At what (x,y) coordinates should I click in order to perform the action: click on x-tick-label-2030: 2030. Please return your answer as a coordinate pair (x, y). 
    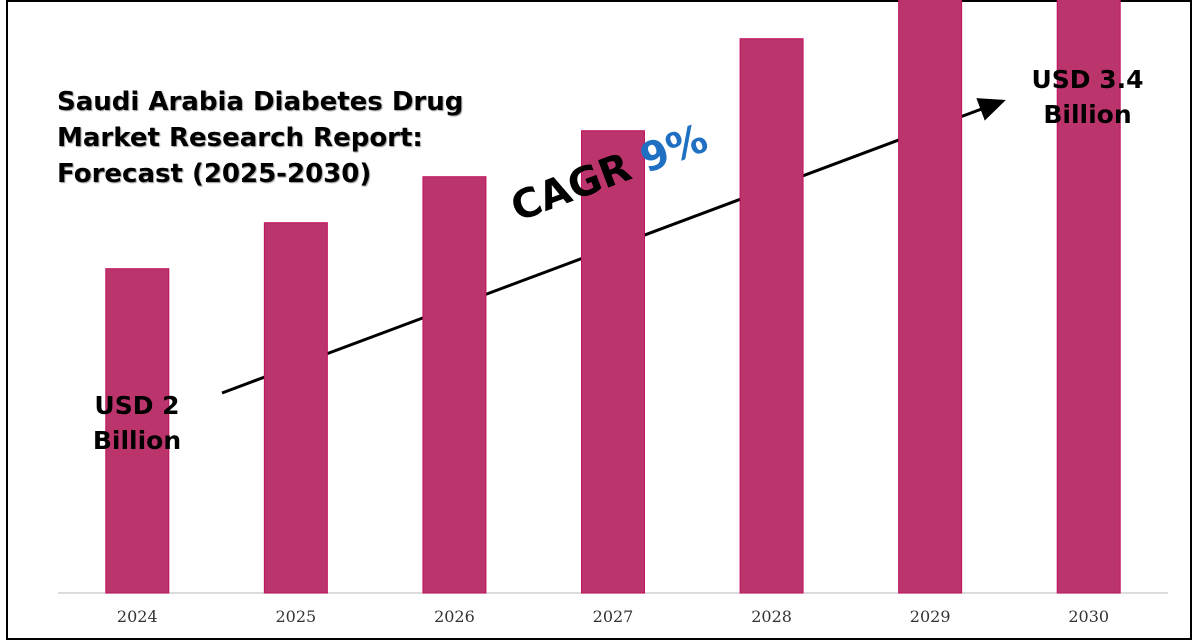
    Looking at the image, I should click on (1088, 616).